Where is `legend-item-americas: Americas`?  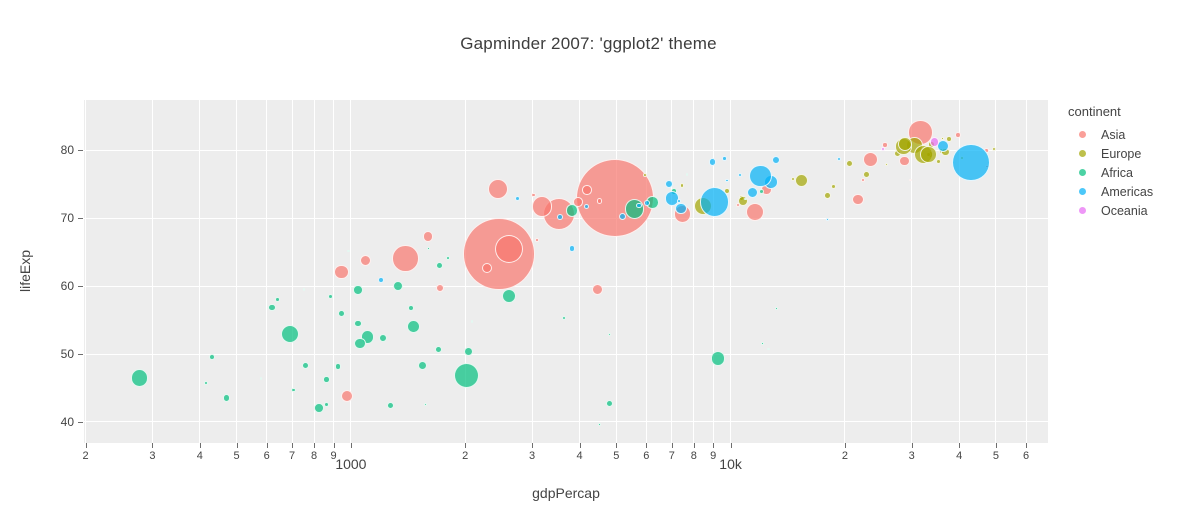 legend-item-americas: Americas is located at coordinates (1109, 191).